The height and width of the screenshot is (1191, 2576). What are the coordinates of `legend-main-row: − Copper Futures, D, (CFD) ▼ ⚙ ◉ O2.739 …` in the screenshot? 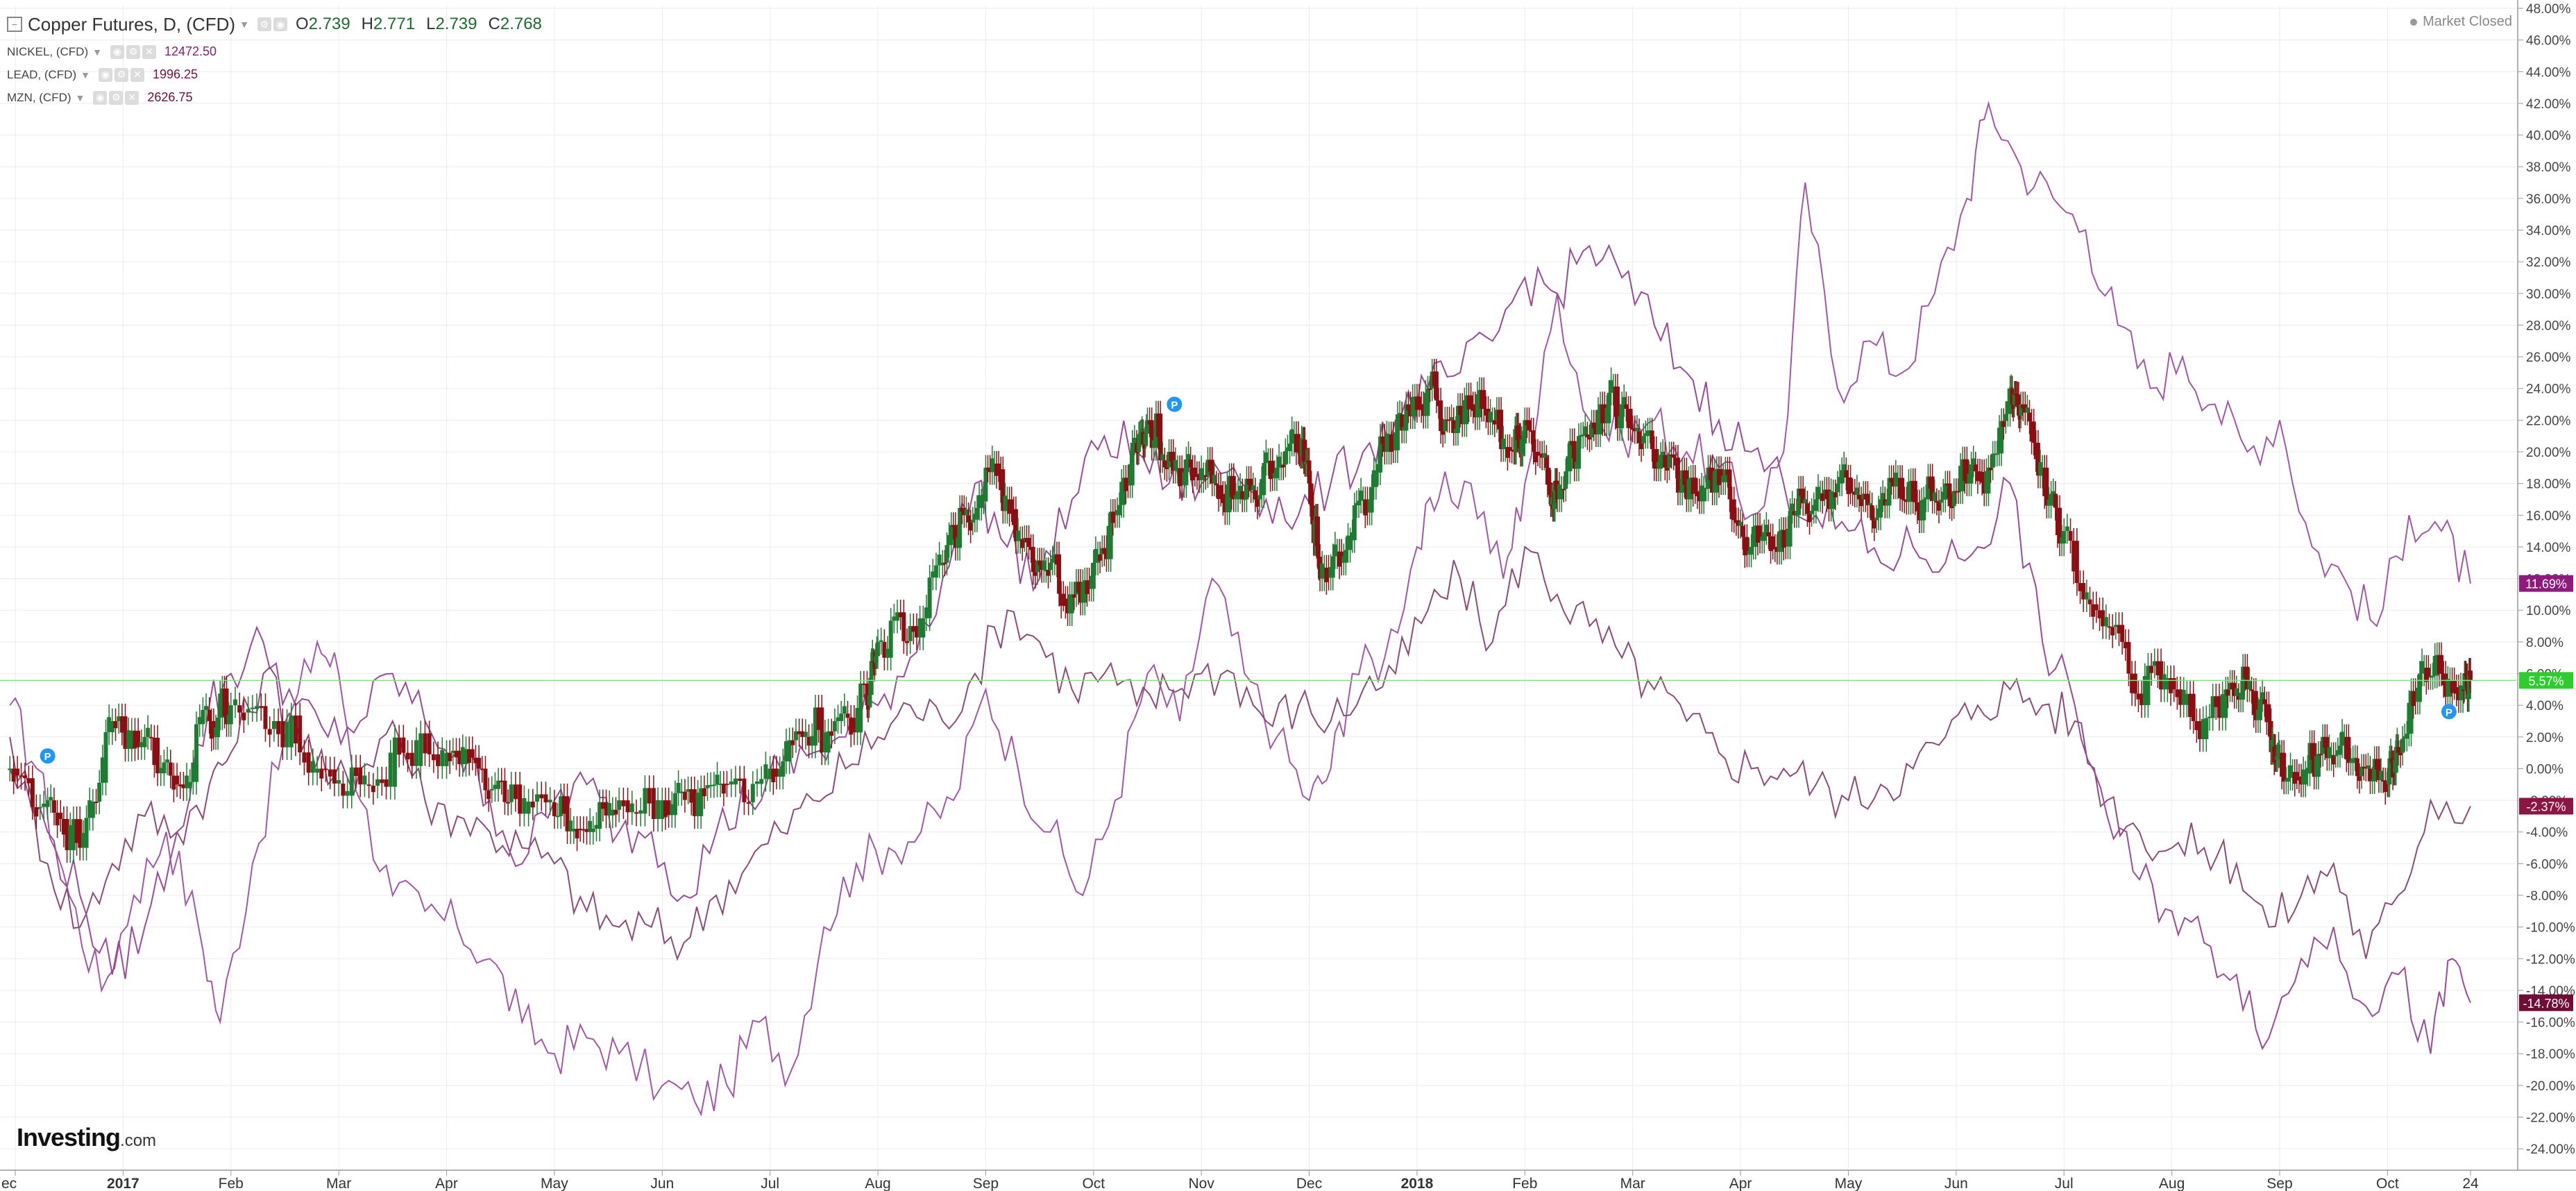 It's located at (280, 24).